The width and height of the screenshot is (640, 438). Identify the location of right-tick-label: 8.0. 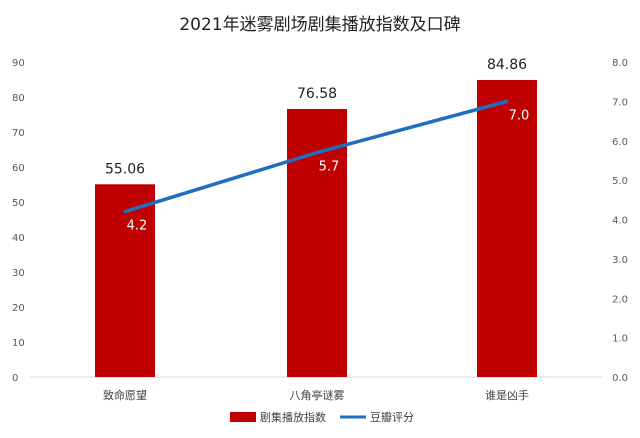
(620, 63).